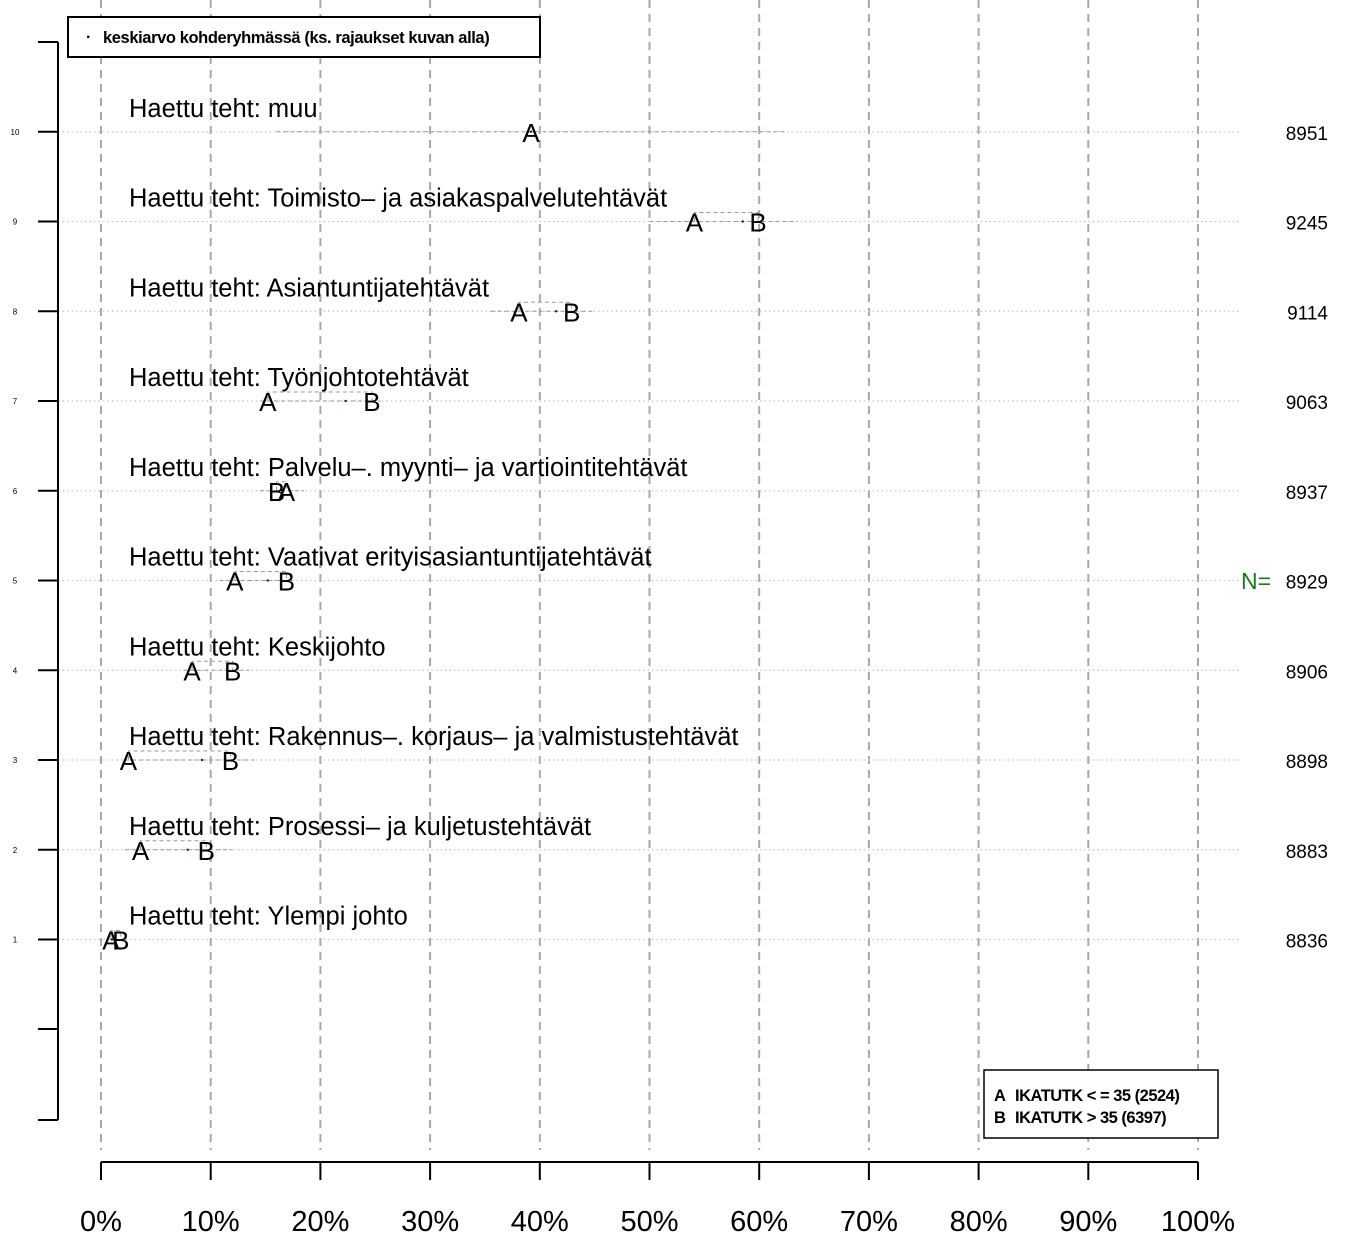 Image resolution: width=1346 pixels, height=1236 pixels. What do you see at coordinates (1307, 403) in the screenshot?
I see `n-value: 9063` at bounding box center [1307, 403].